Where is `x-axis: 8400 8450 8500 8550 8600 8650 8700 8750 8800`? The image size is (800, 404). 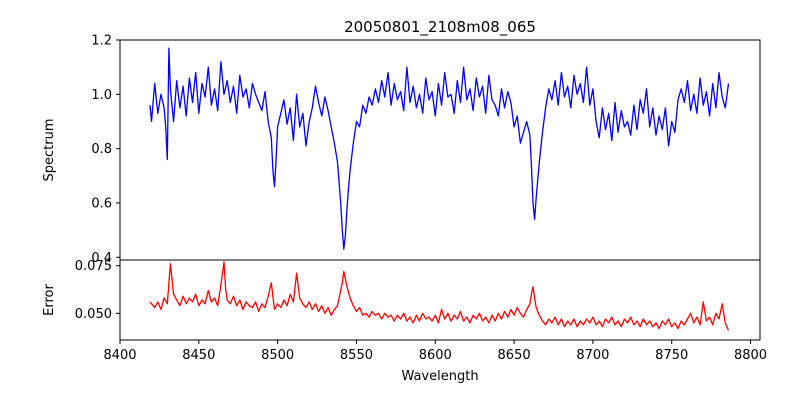
x-axis: 8400 8450 8500 8550 8600 8650 8700 8750 8800 is located at coordinates (435, 351).